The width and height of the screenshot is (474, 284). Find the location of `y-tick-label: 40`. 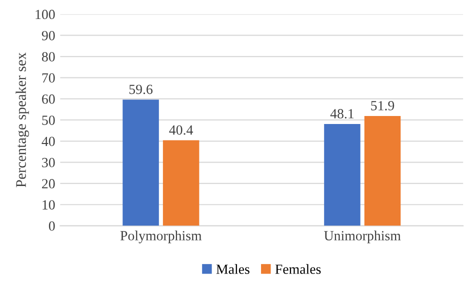

y-tick-label: 40 is located at coordinates (48, 141).